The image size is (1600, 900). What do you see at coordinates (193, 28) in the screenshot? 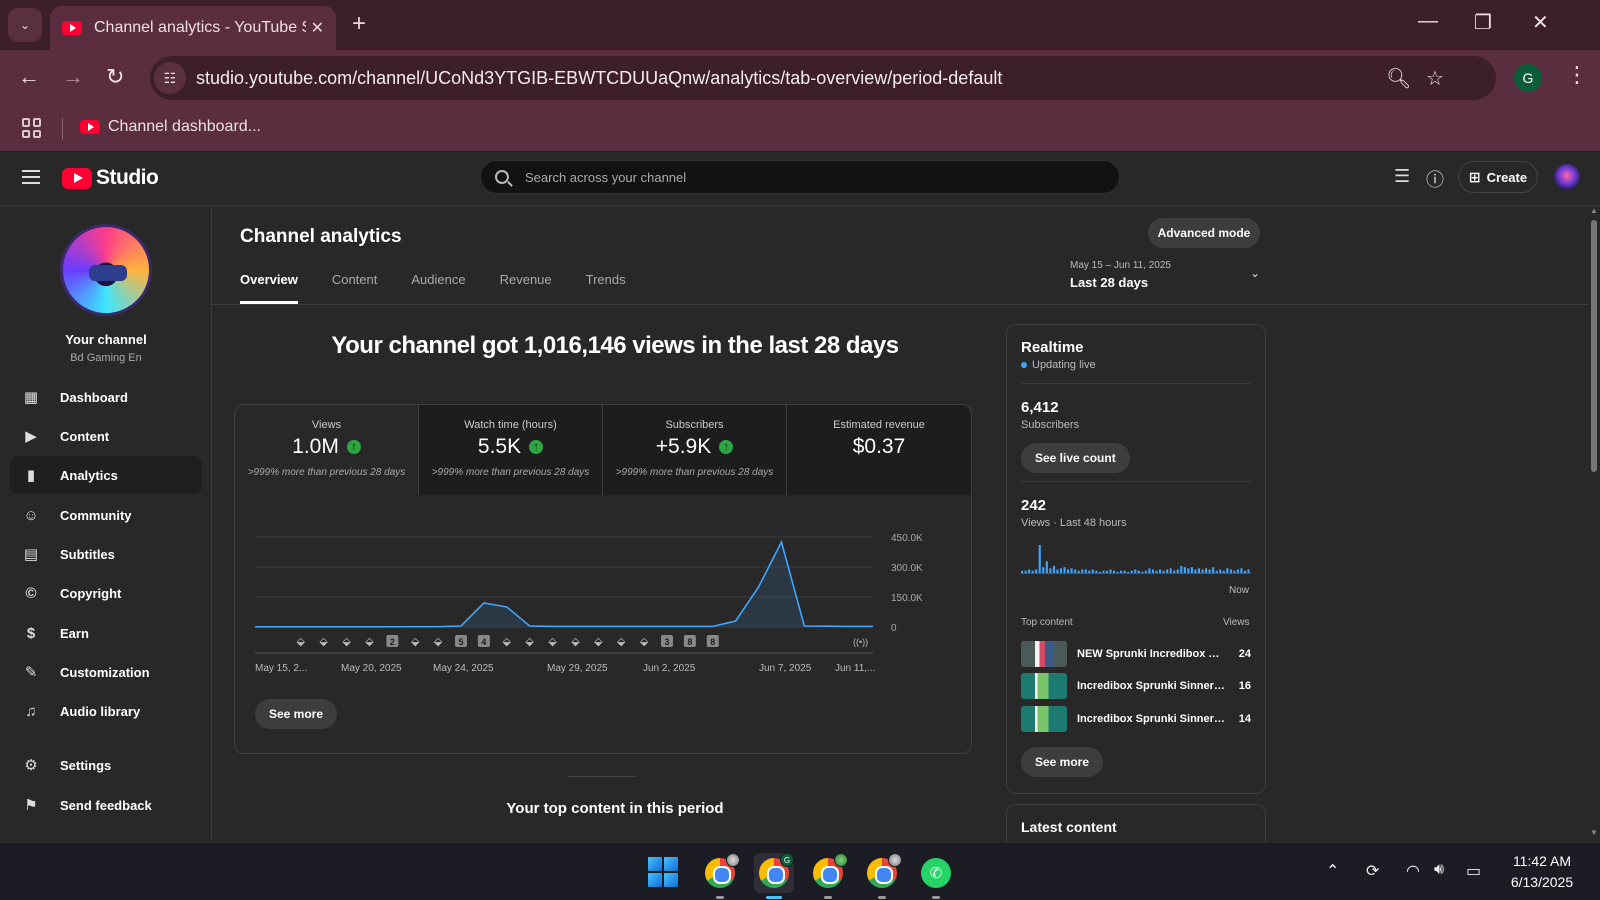
I see `browser-tab: Channel analytics - YouTube Studio ✕` at bounding box center [193, 28].